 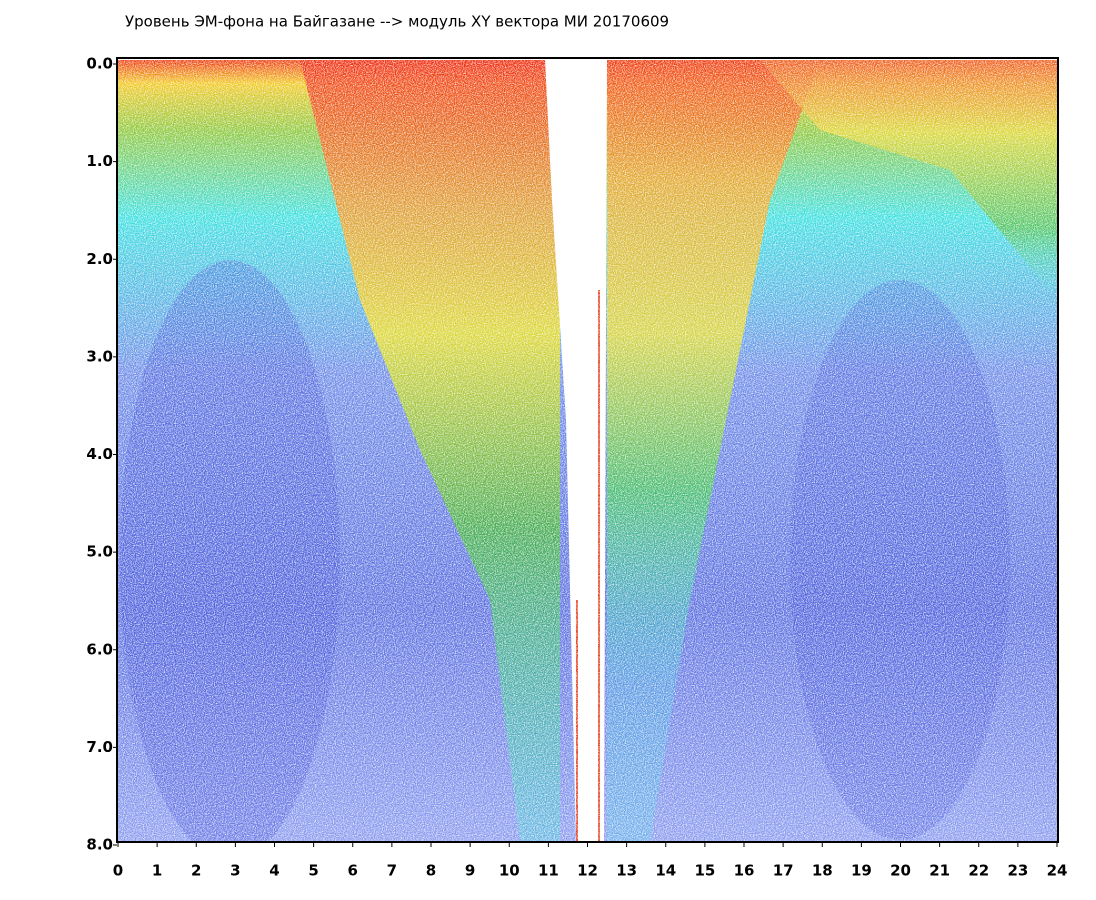 What do you see at coordinates (431, 871) in the screenshot?
I see `x-tick-label: 8` at bounding box center [431, 871].